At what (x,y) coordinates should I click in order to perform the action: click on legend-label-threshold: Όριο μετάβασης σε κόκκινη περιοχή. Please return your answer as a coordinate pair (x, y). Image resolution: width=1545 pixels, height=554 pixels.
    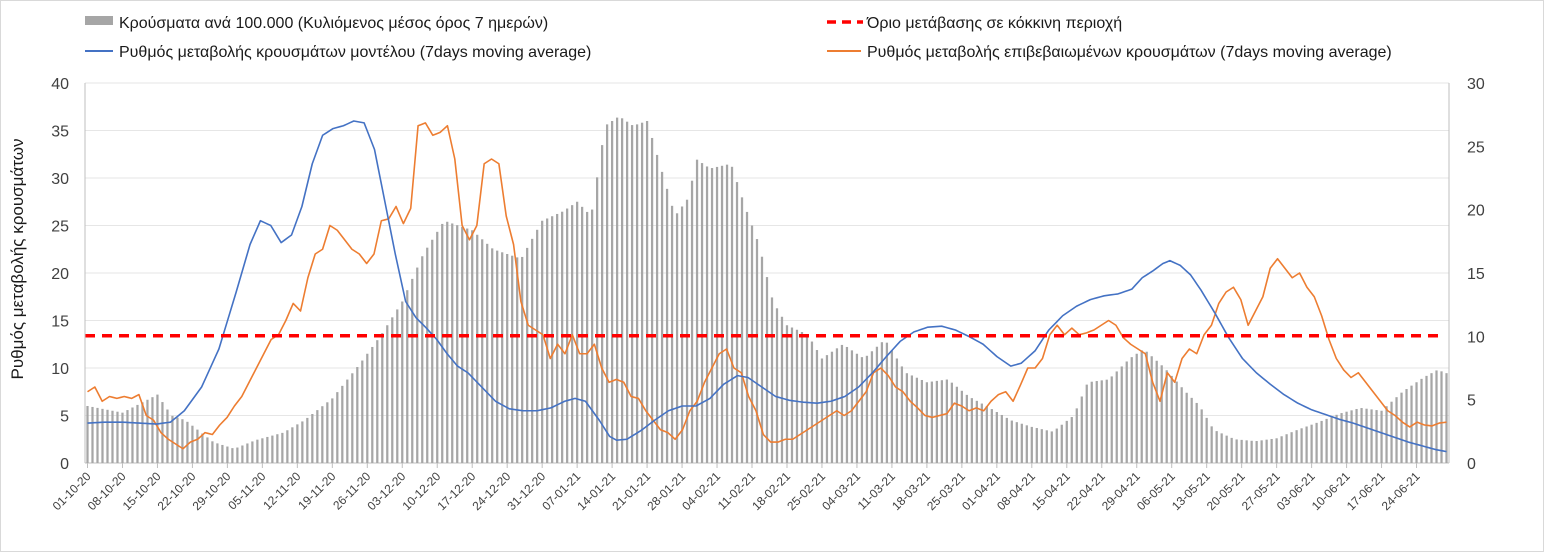
    Looking at the image, I should click on (994, 23).